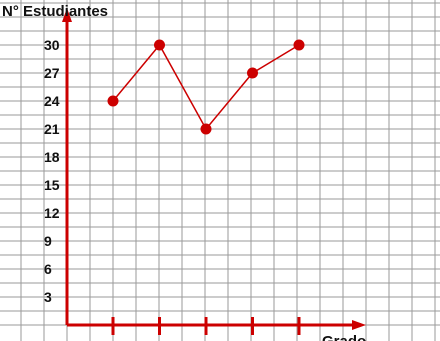 The width and height of the screenshot is (440, 341). I want to click on y-tick-label: 30, so click(52, 45).